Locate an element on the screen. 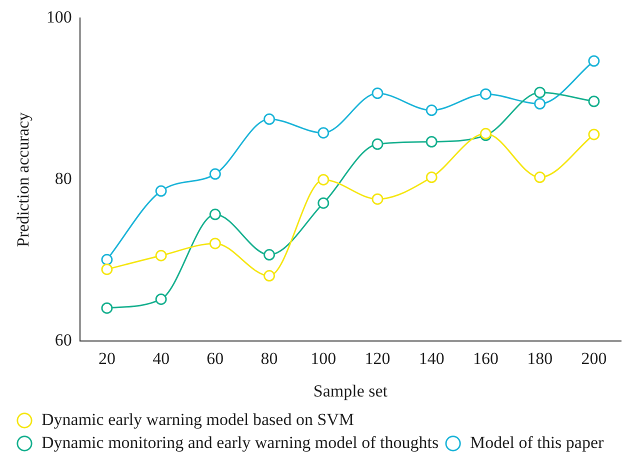 The width and height of the screenshot is (633, 466). legend-label: Dynamic monitoring and early warning model of thoughts is located at coordinates (240, 442).